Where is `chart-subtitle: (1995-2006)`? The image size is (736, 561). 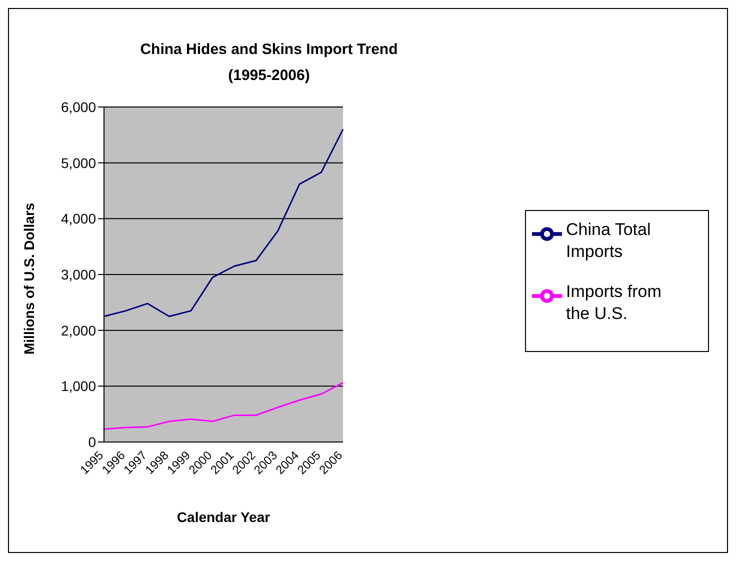 chart-subtitle: (1995-2006) is located at coordinates (269, 76).